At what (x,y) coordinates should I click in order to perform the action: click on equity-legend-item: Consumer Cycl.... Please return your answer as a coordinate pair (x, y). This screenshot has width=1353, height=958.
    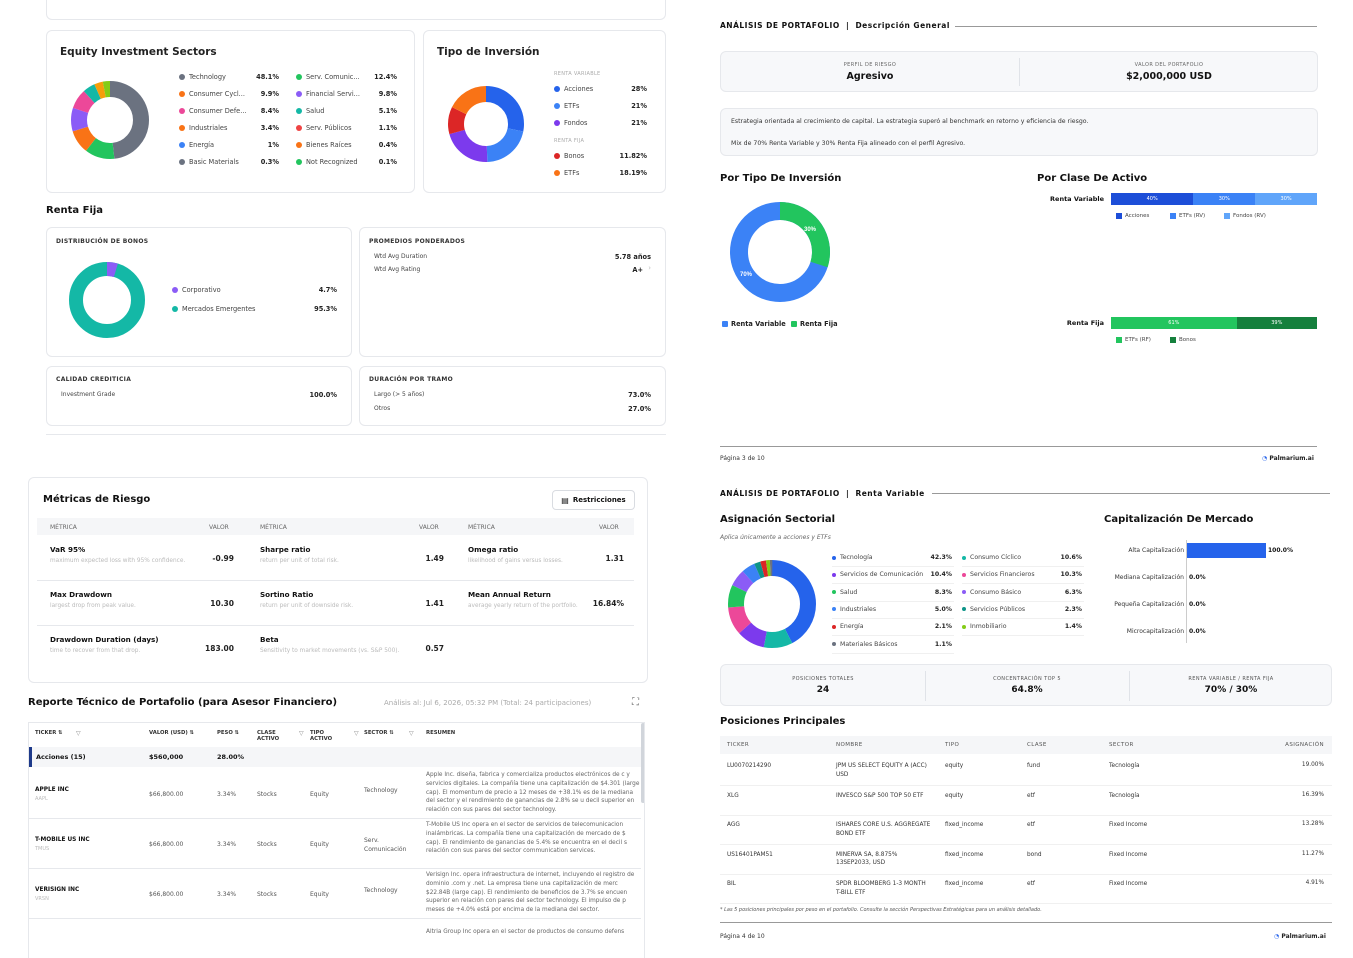
    Looking at the image, I should click on (212, 94).